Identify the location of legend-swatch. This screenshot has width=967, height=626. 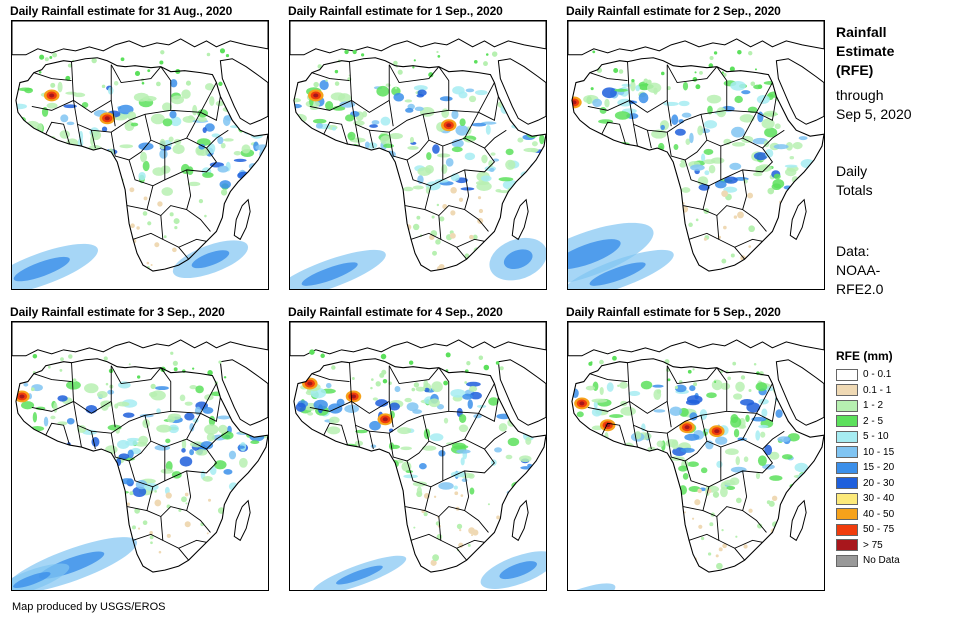
(847, 514).